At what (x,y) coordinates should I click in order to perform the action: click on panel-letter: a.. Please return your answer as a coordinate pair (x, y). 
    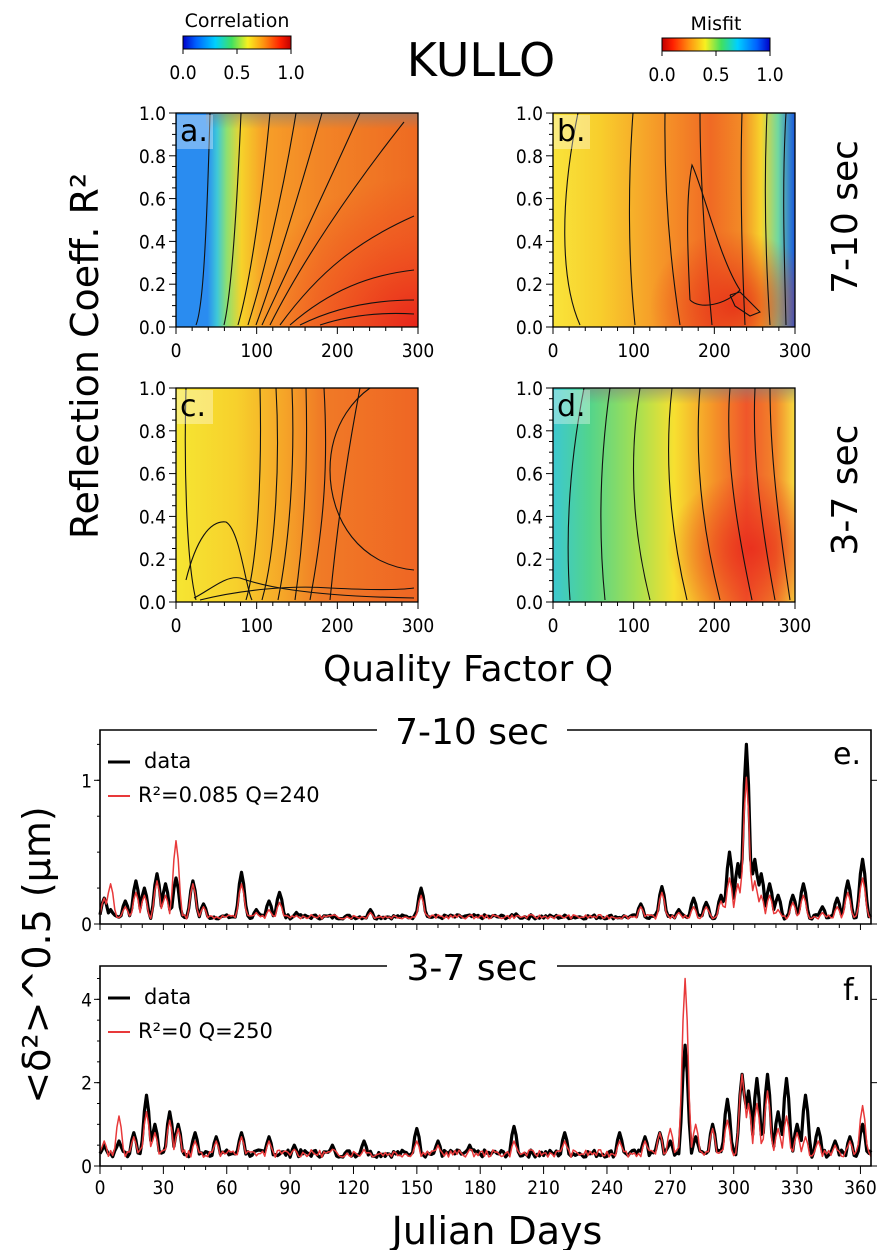
    Looking at the image, I should click on (194, 131).